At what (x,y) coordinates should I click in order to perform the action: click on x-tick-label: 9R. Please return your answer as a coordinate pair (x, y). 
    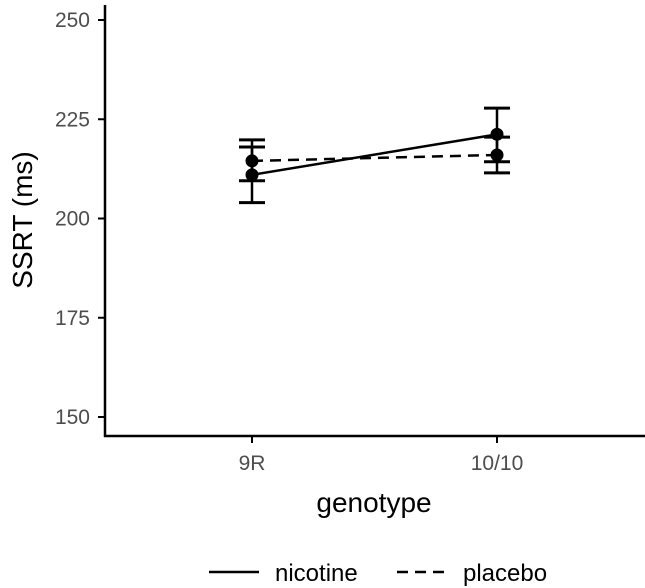
    Looking at the image, I should click on (252, 463).